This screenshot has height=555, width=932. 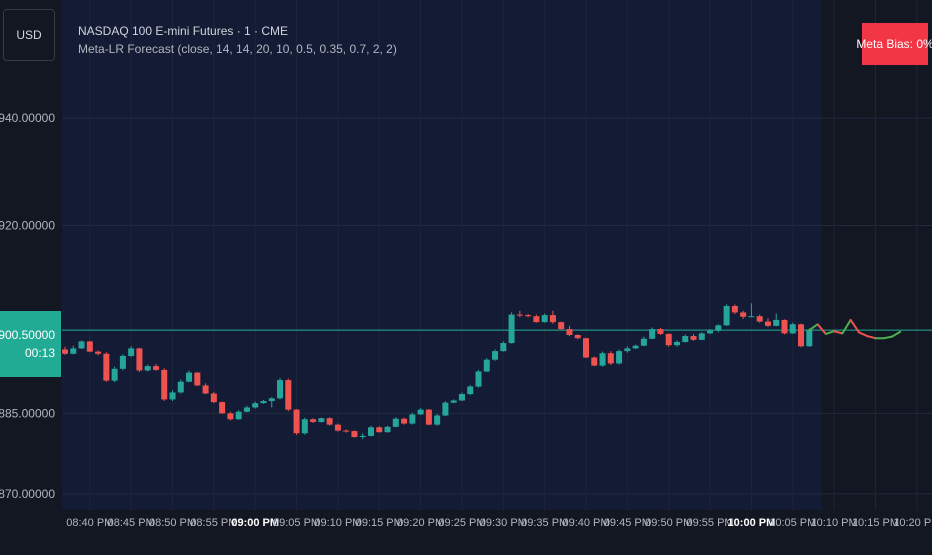 What do you see at coordinates (172, 523) in the screenshot?
I see `x-tick-label: 08:50 PM` at bounding box center [172, 523].